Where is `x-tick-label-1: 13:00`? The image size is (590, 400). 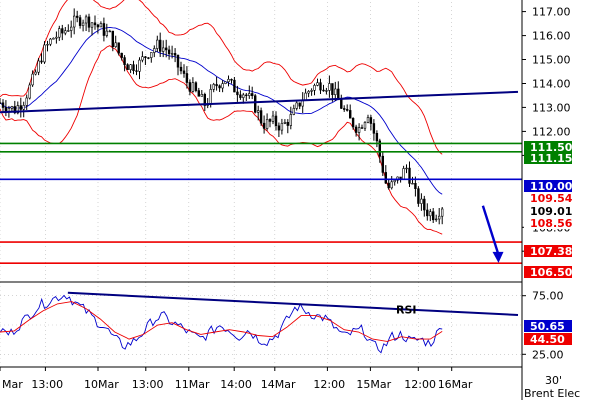 x-tick-label-1: 13:00 is located at coordinates (47, 384).